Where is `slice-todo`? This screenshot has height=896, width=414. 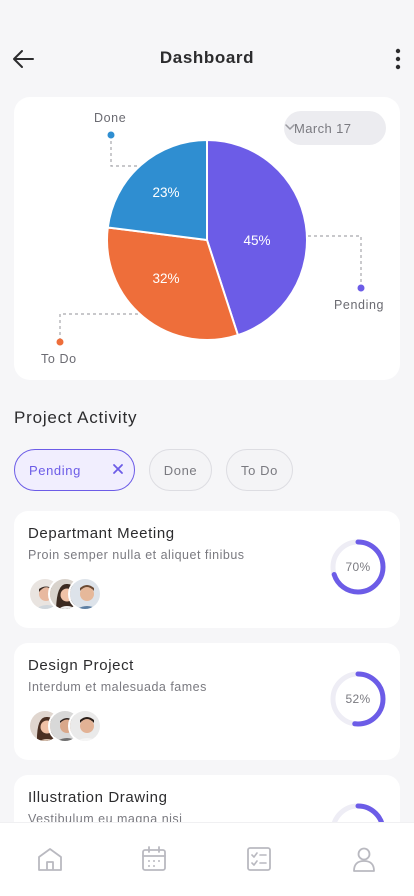 slice-todo is located at coordinates (173, 283).